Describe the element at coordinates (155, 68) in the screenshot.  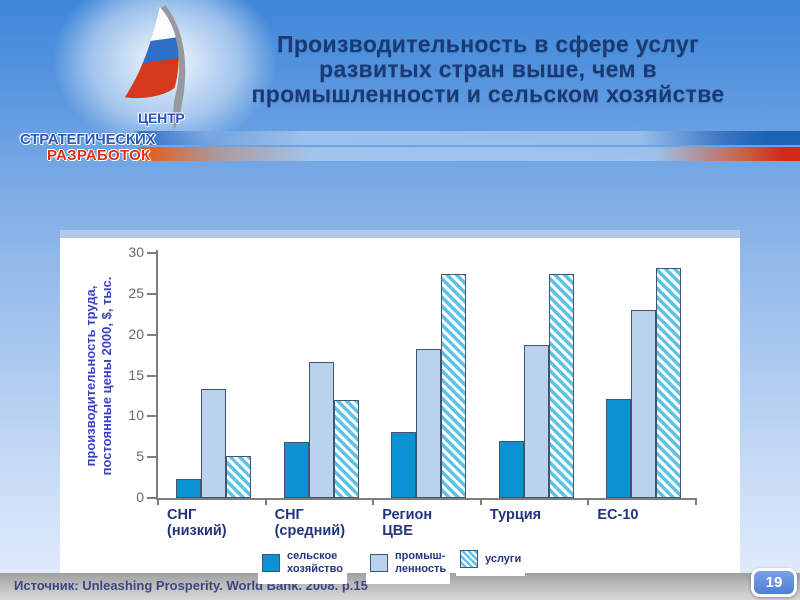
I see `logo-sail-icon` at that location.